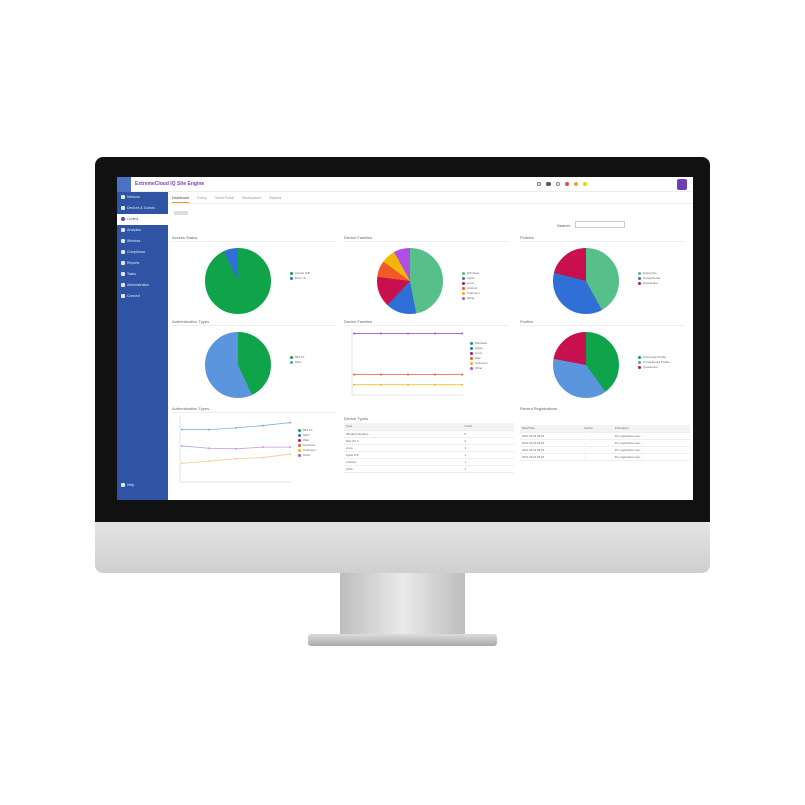 The image size is (805, 805). Describe the element at coordinates (429, 455) in the screenshot. I see `table-row: Apple iOS 1` at that location.